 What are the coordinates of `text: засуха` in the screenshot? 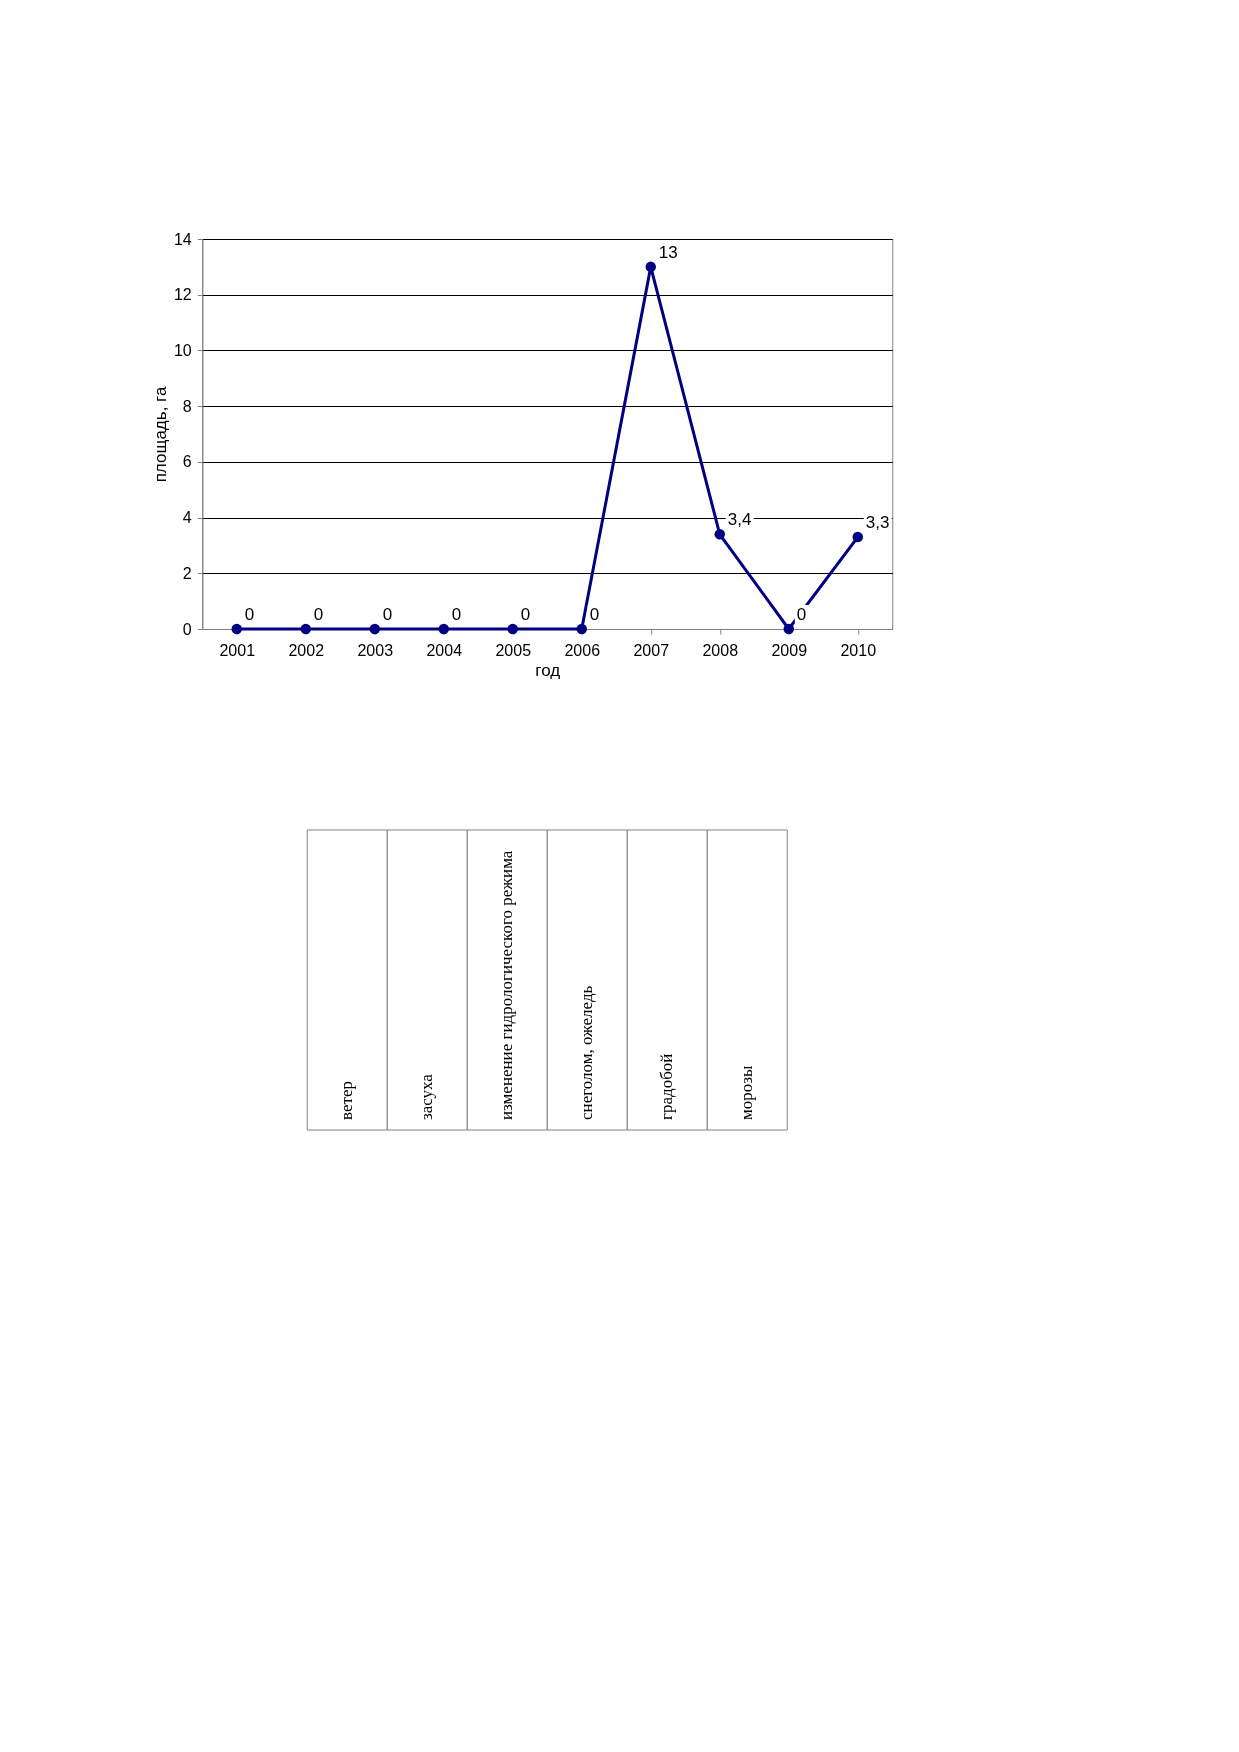 It's located at (427, 1096).